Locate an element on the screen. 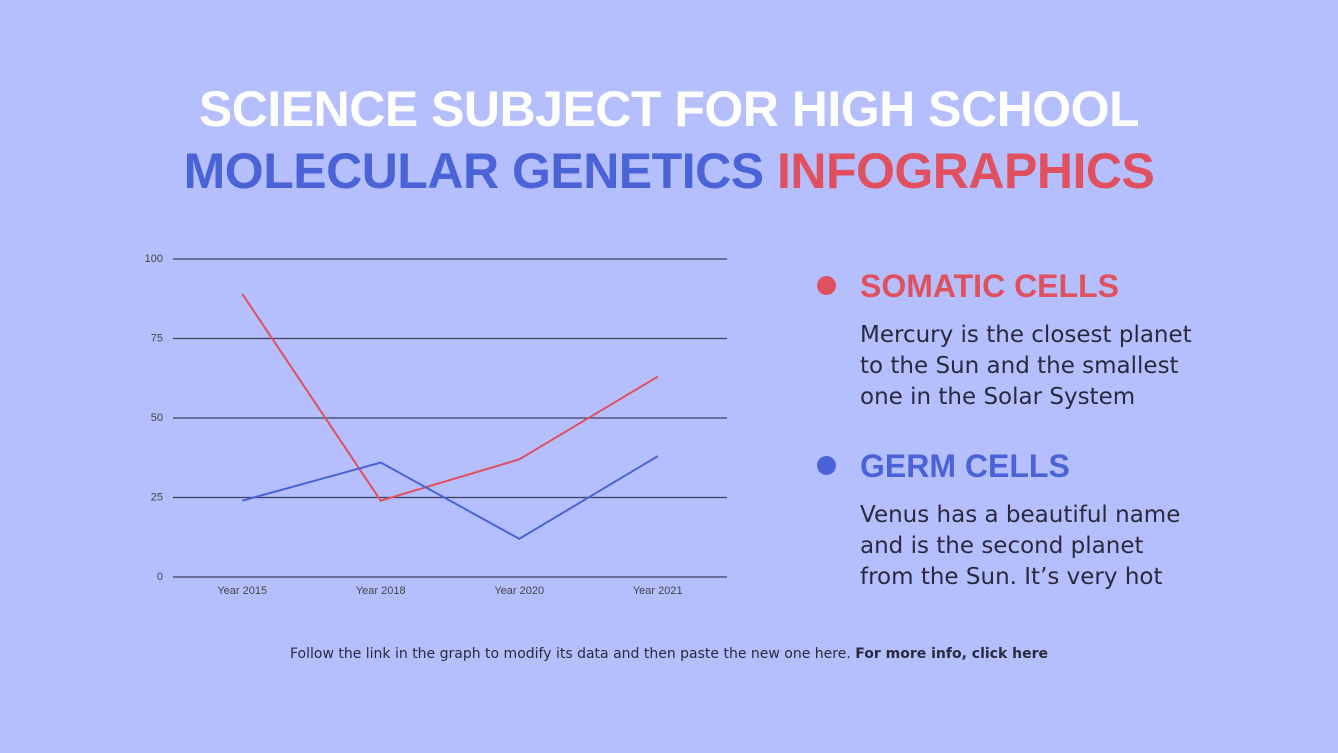 The width and height of the screenshot is (1338, 753). y-tick-label: 0 is located at coordinates (160, 577).